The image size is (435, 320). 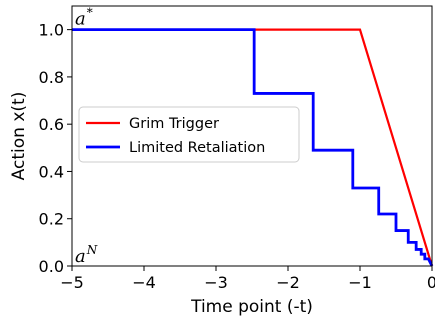 I want to click on y-tick-label: 0.6, so click(x=51, y=124).